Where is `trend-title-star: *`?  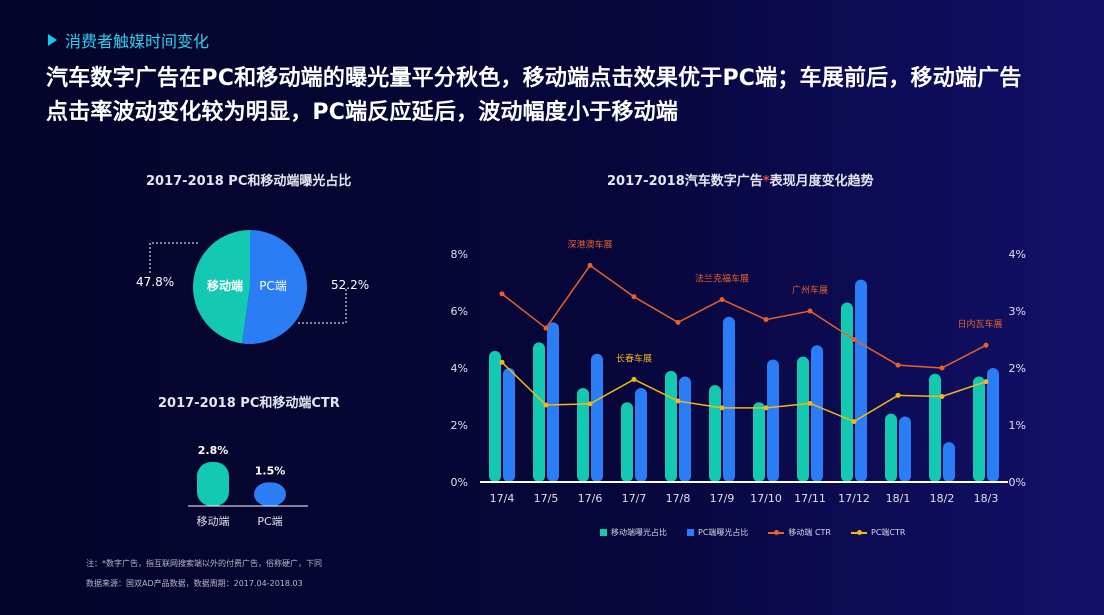 trend-title-star: * is located at coordinates (766, 181).